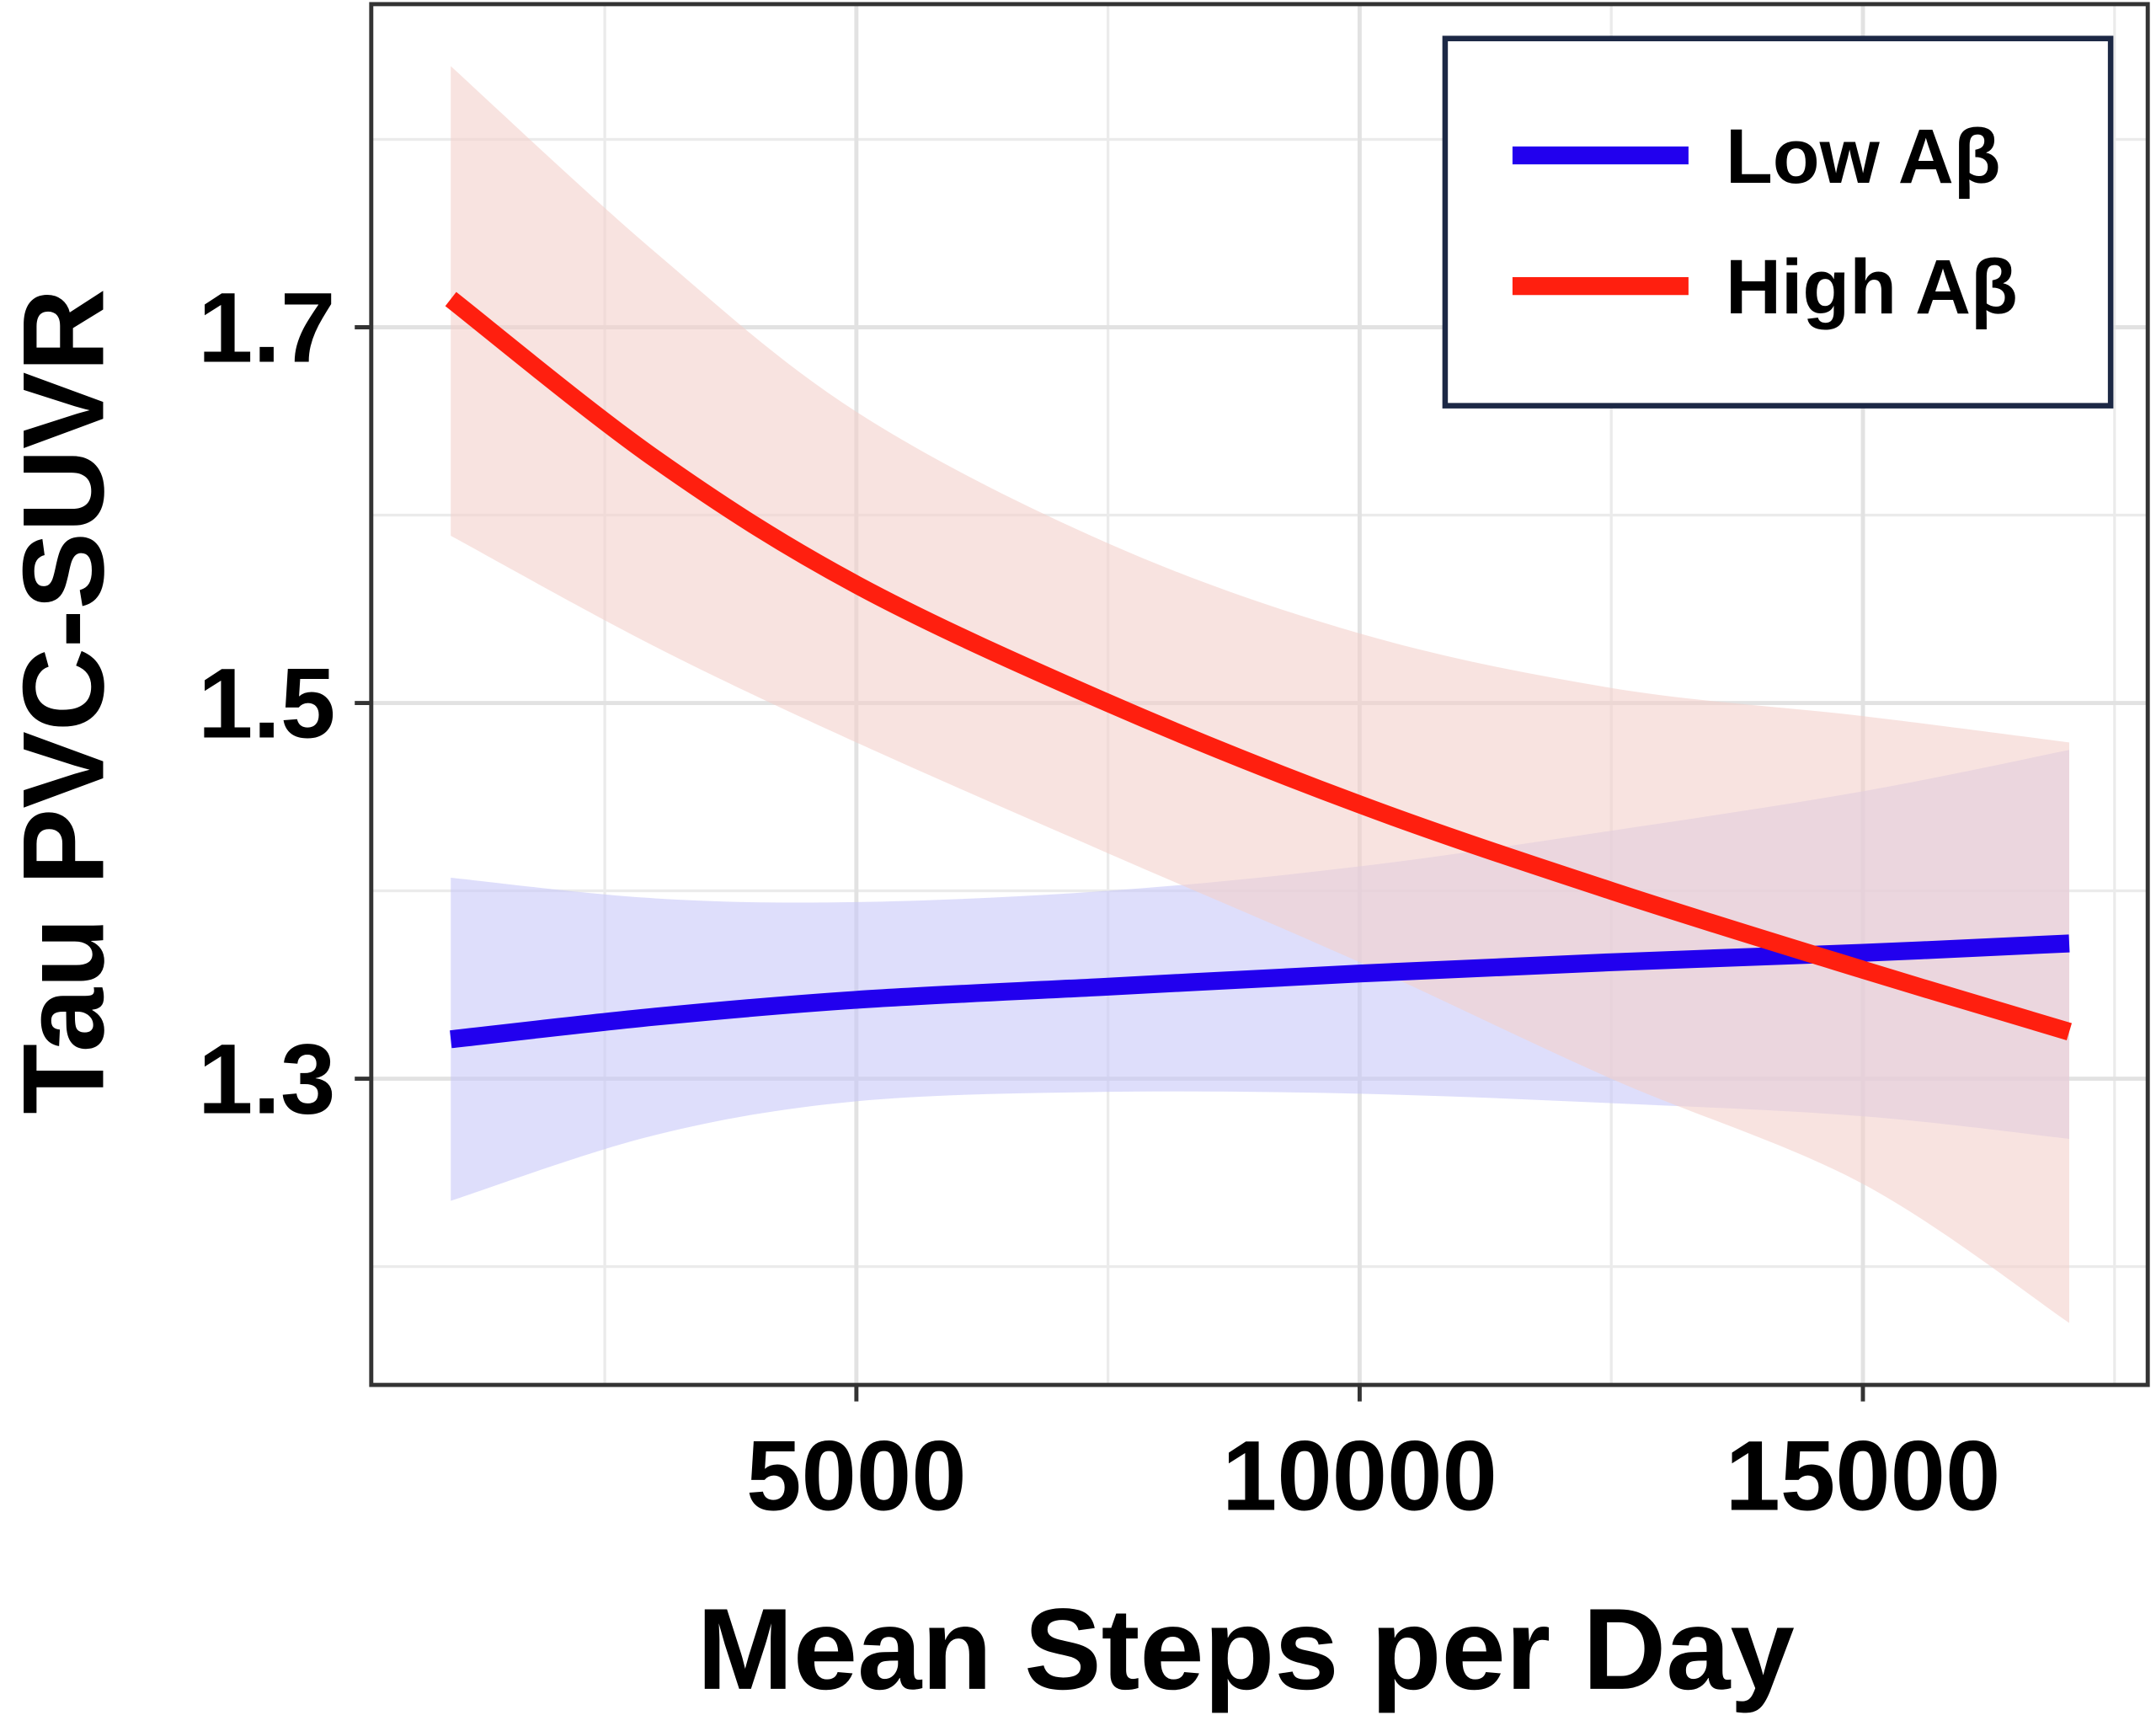 This screenshot has height=1726, width=2156. What do you see at coordinates (1359, 1476) in the screenshot?
I see `x-tick-label: 10000` at bounding box center [1359, 1476].